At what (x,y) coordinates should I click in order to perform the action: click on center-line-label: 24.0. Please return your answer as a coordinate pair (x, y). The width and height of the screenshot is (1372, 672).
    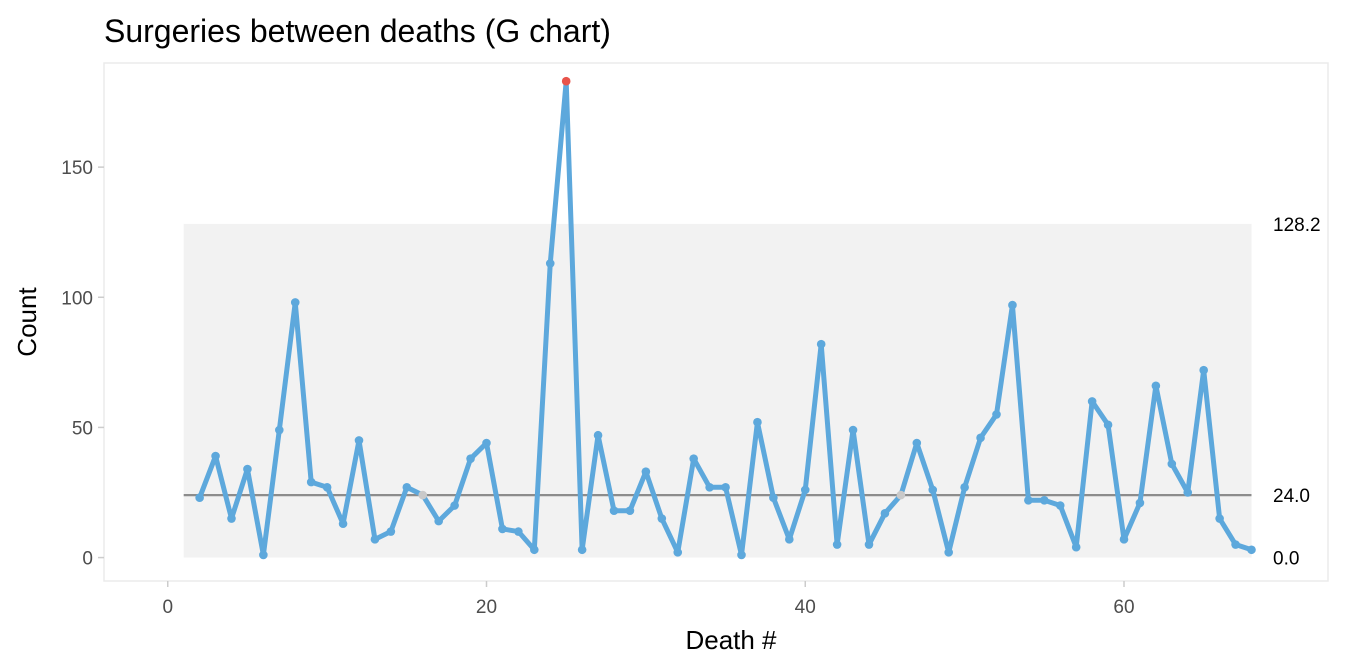
    Looking at the image, I should click on (1291, 496).